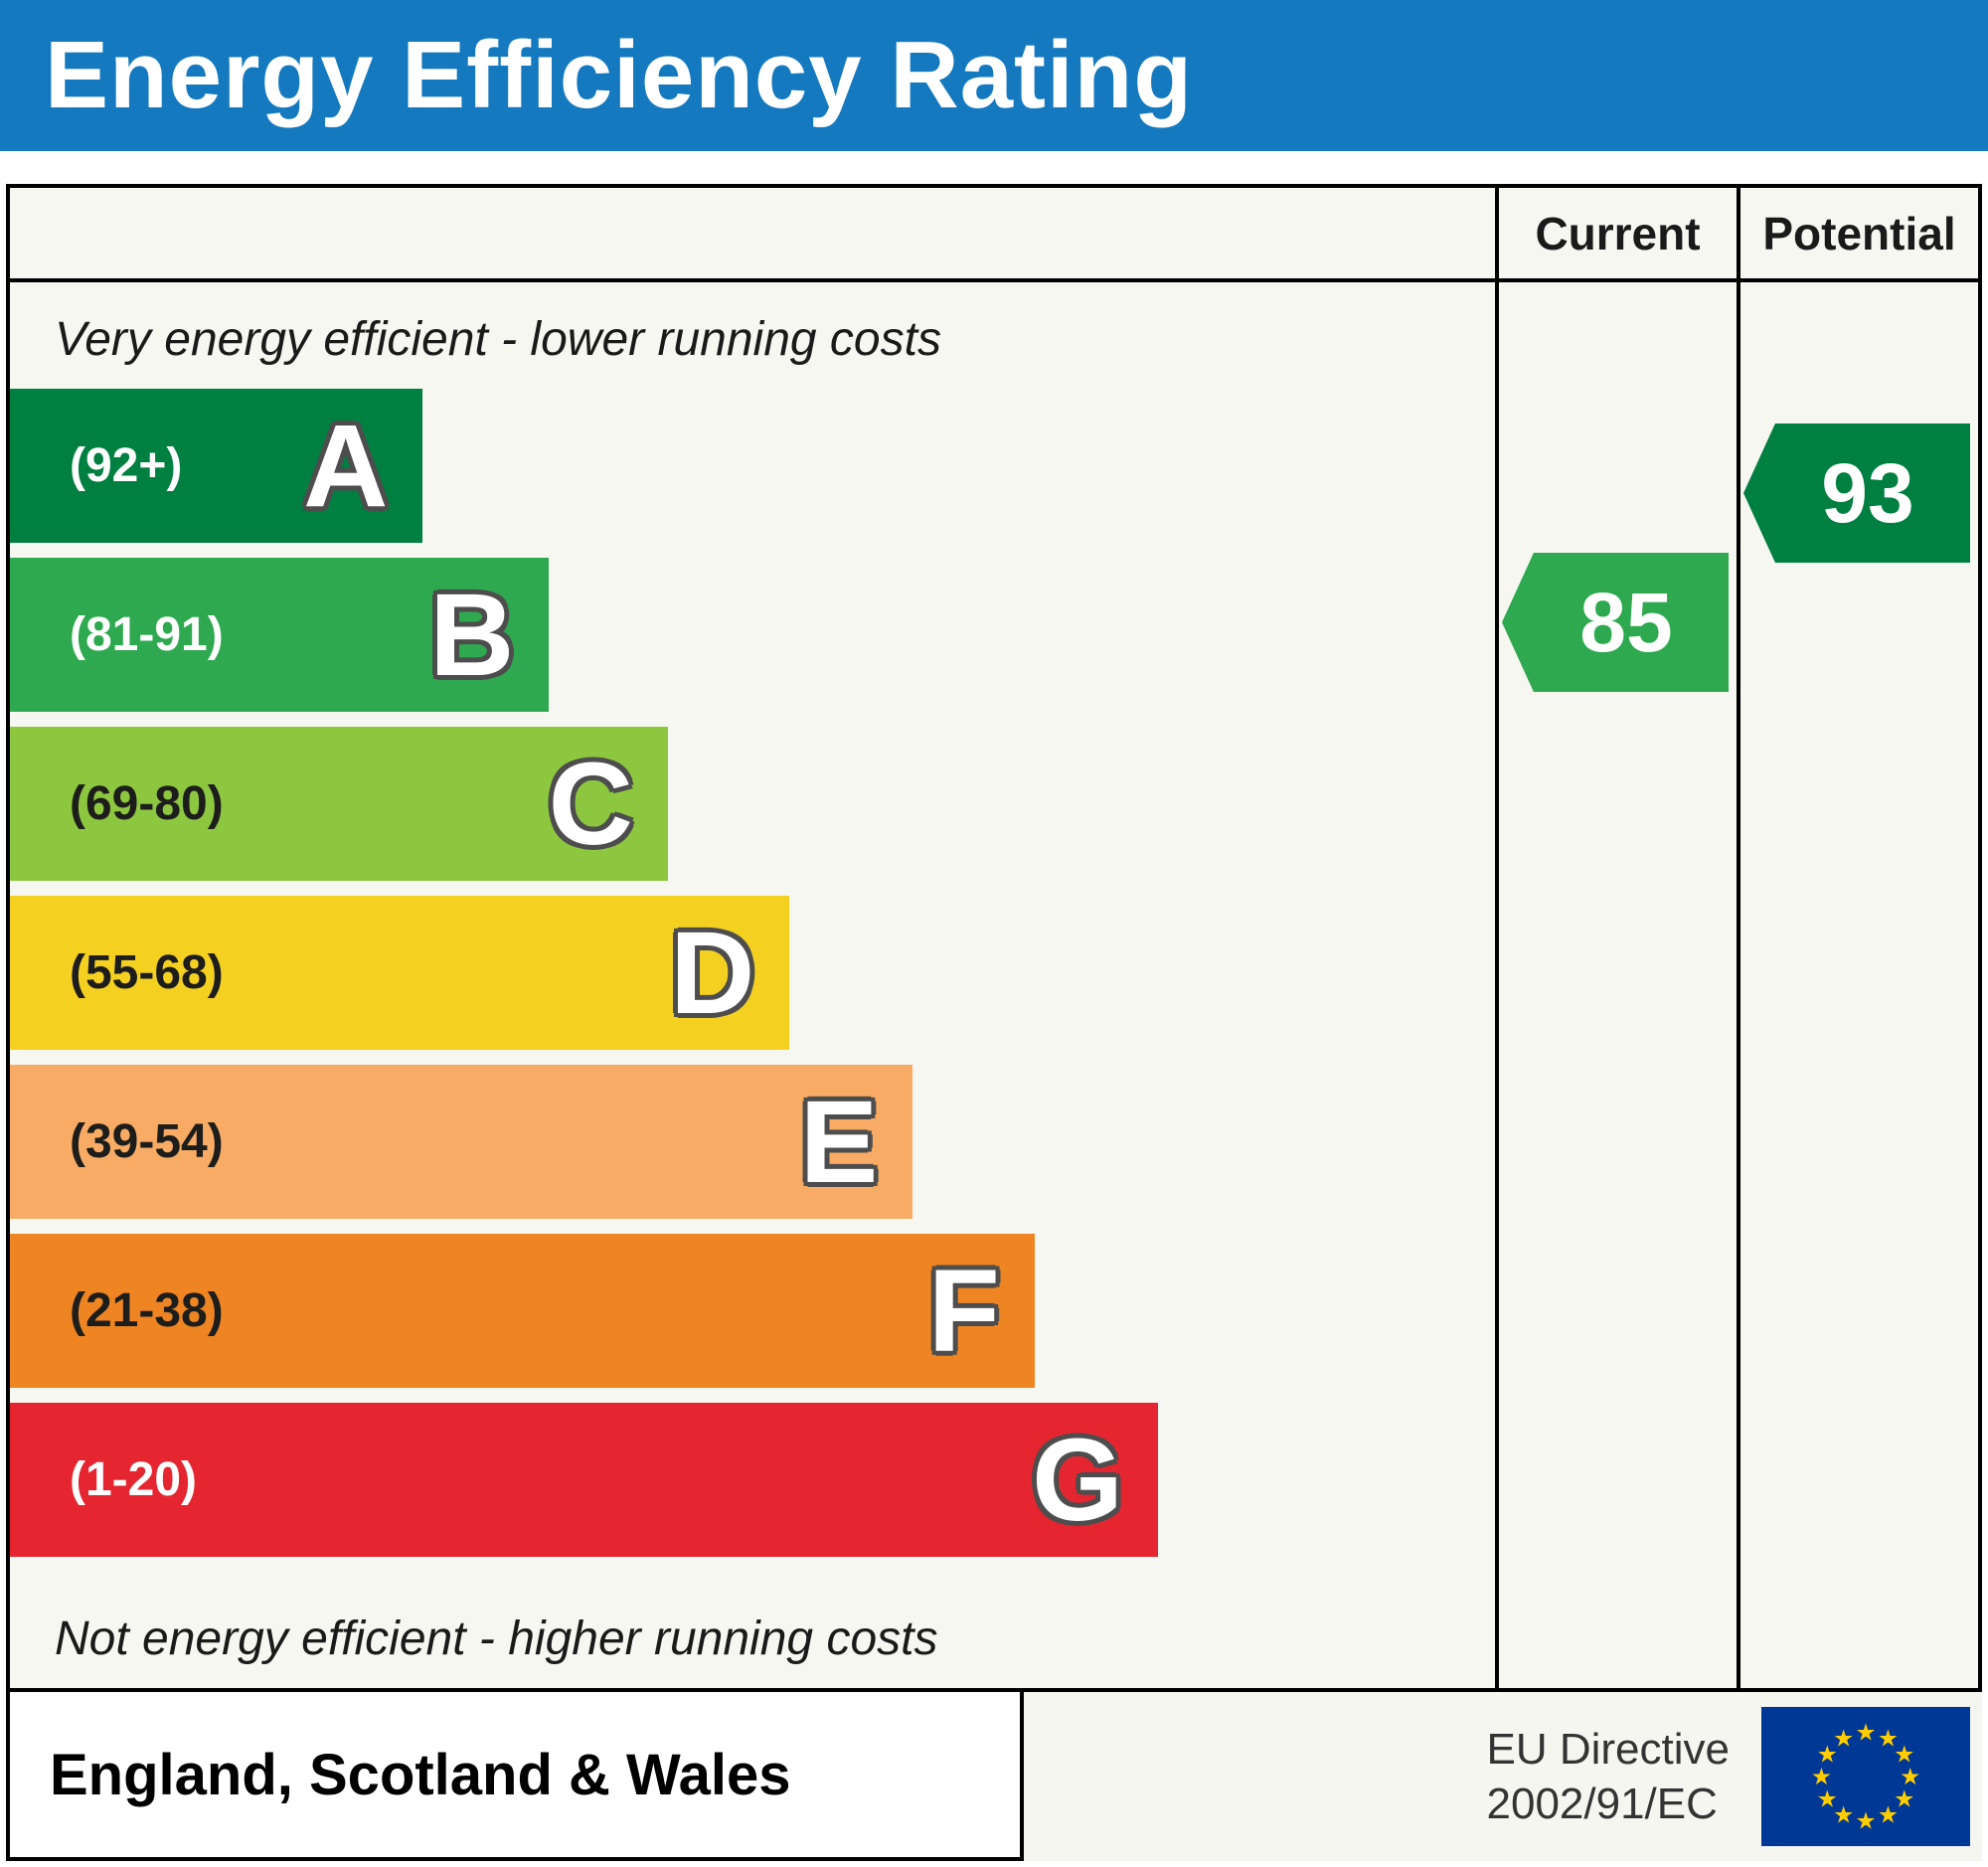 The image size is (1988, 1867). Describe the element at coordinates (461, 1142) in the screenshot. I see `band-e: (39-54) E` at that location.